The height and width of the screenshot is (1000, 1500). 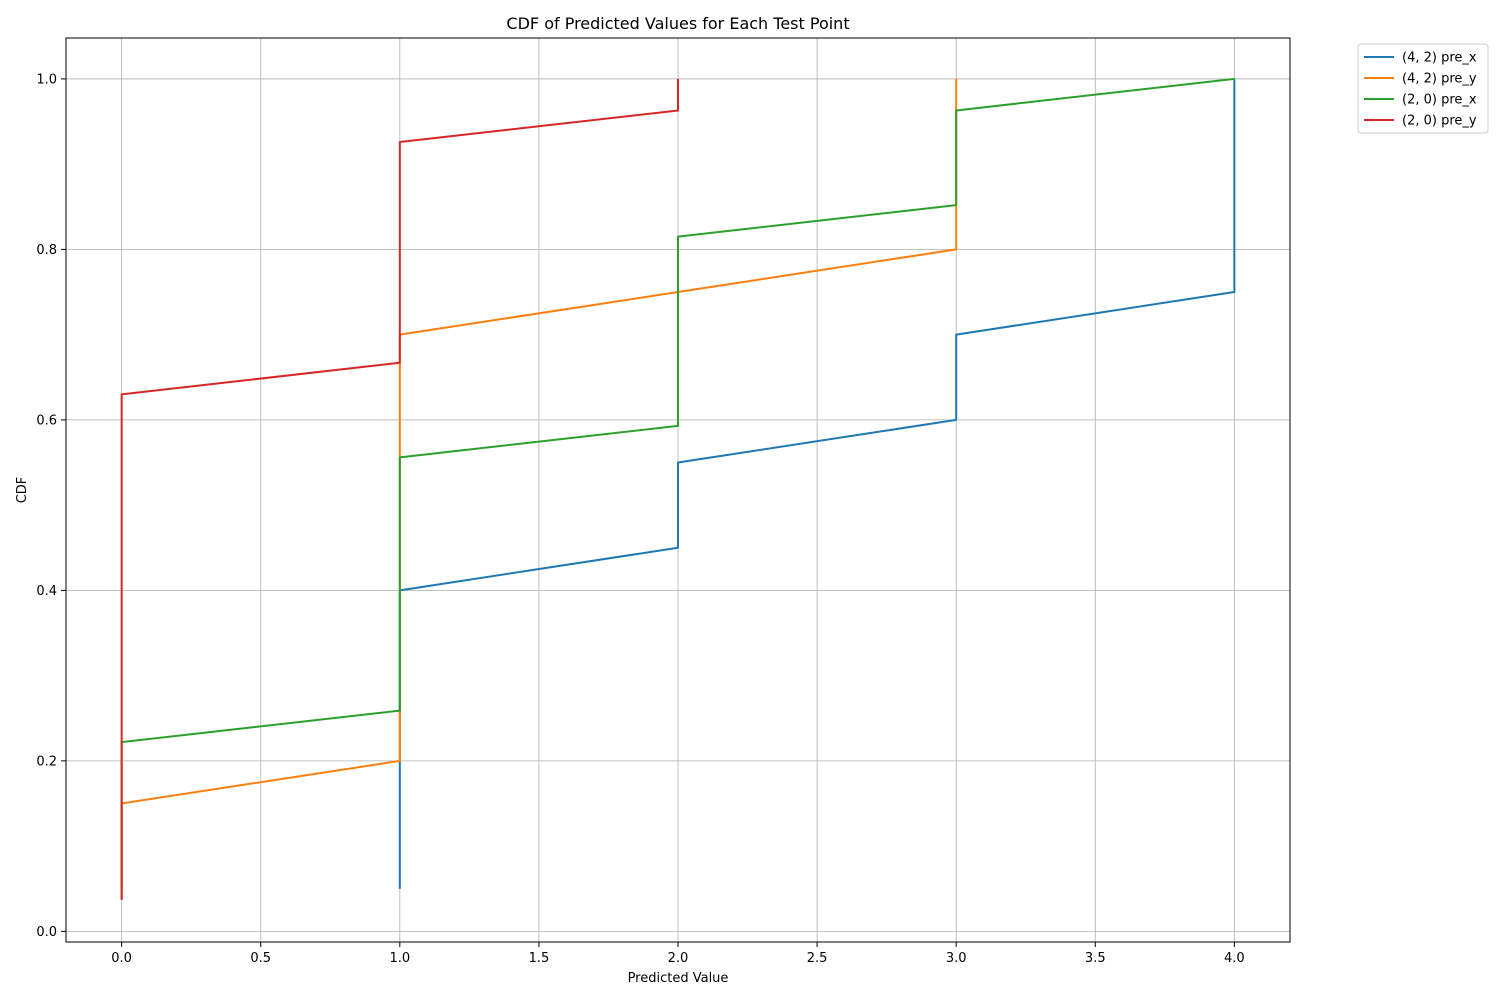 I want to click on x-axis-ticks: 0.0 0.5 1.0 1.5 2.0 2.5 3.0 3.5 4.0, so click(x=678, y=954).